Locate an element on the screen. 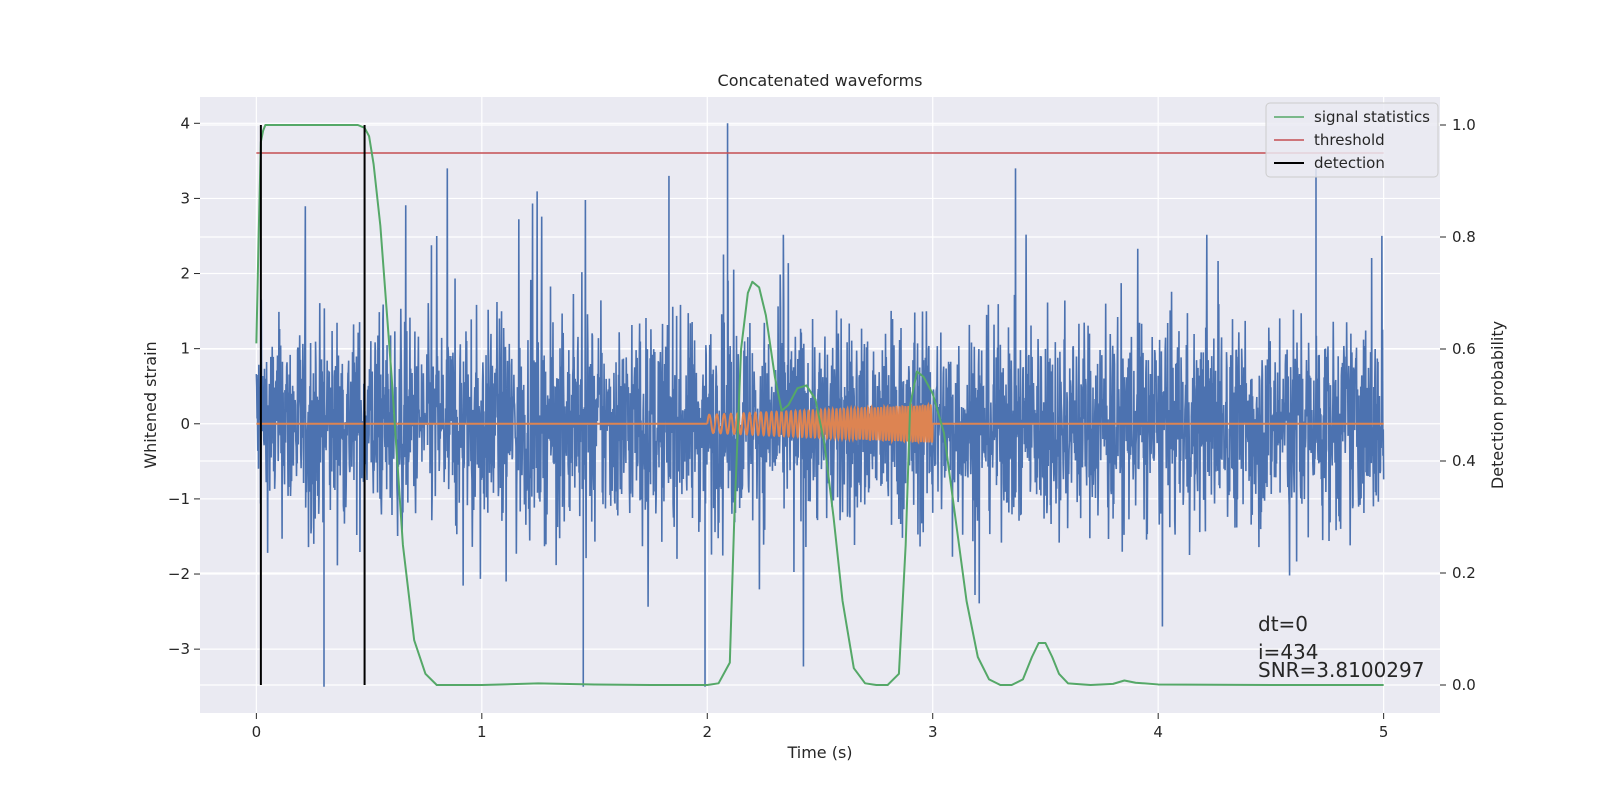 This screenshot has height=804, width=1600. y-tick-label: −2 is located at coordinates (179, 574).